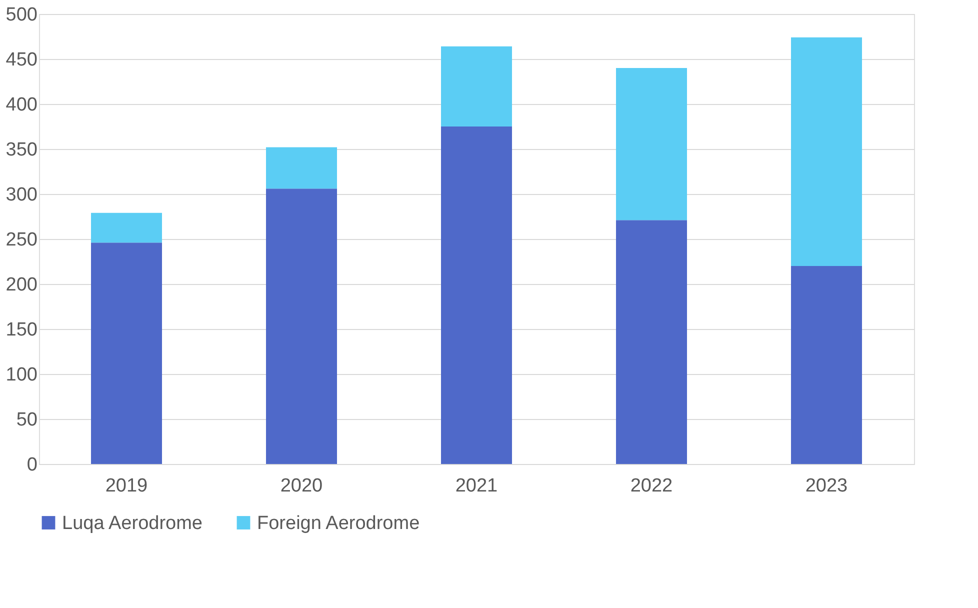  What do you see at coordinates (22, 150) in the screenshot?
I see `y-tick-label: 350` at bounding box center [22, 150].